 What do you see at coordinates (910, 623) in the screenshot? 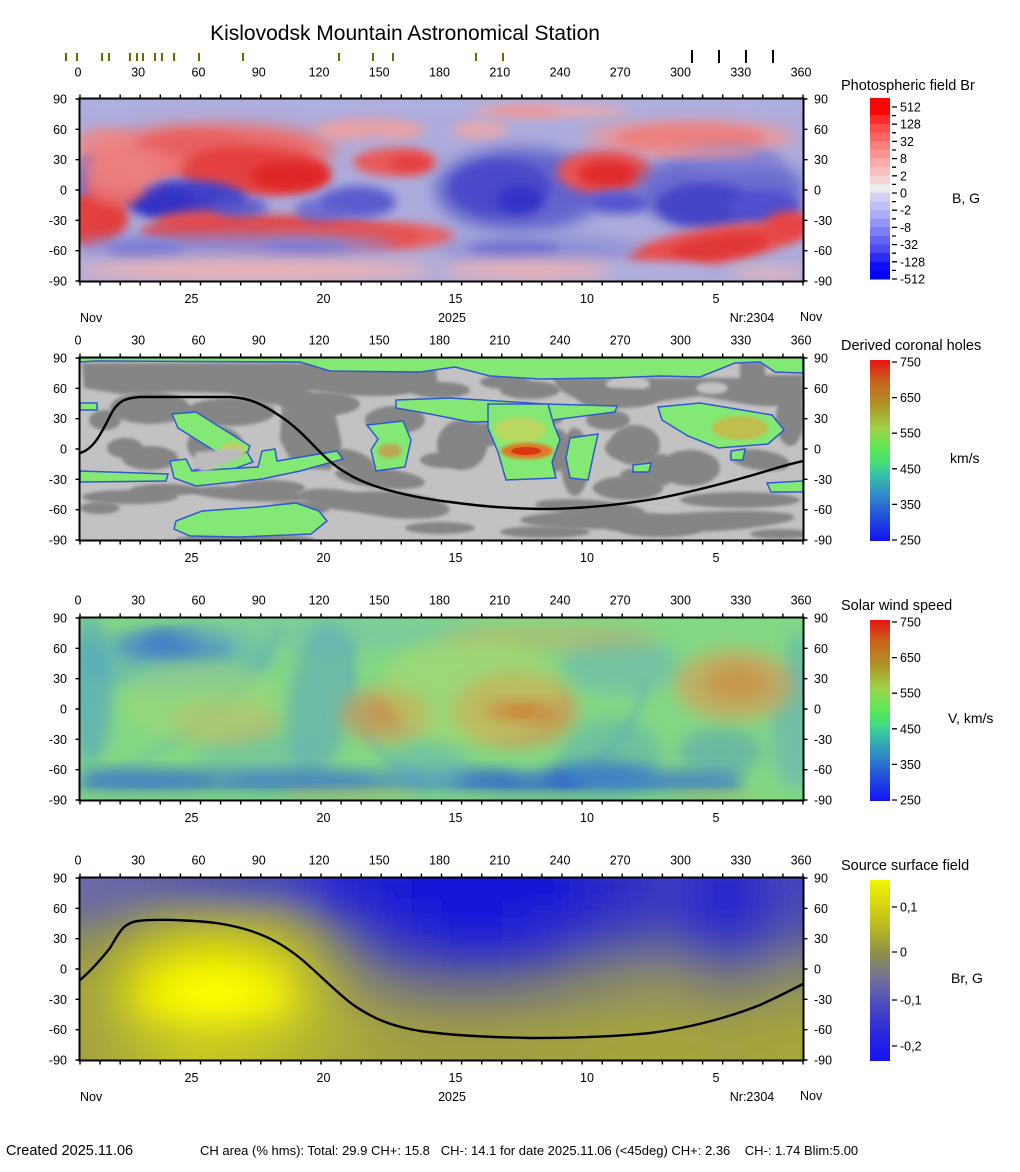
I see `svg-text: 750` at bounding box center [910, 623].